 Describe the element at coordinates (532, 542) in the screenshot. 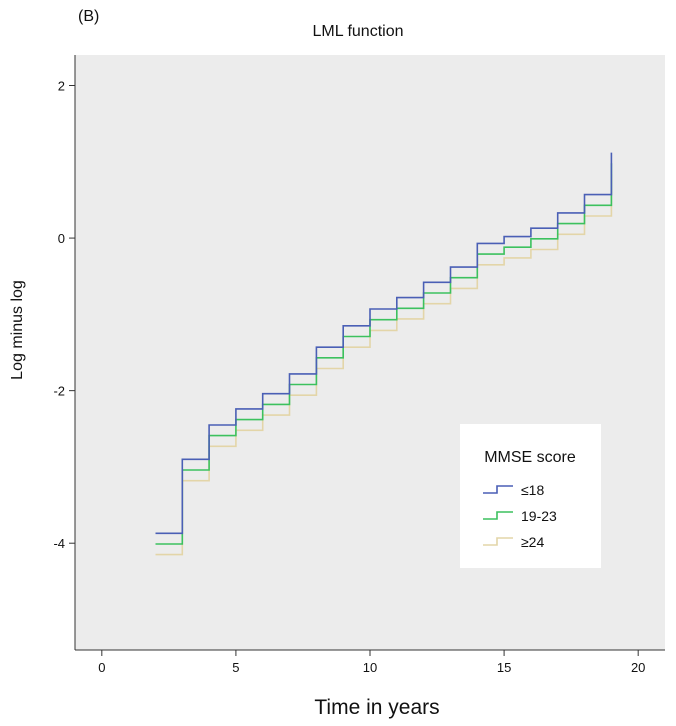

I see `legend-label: ≥24` at that location.